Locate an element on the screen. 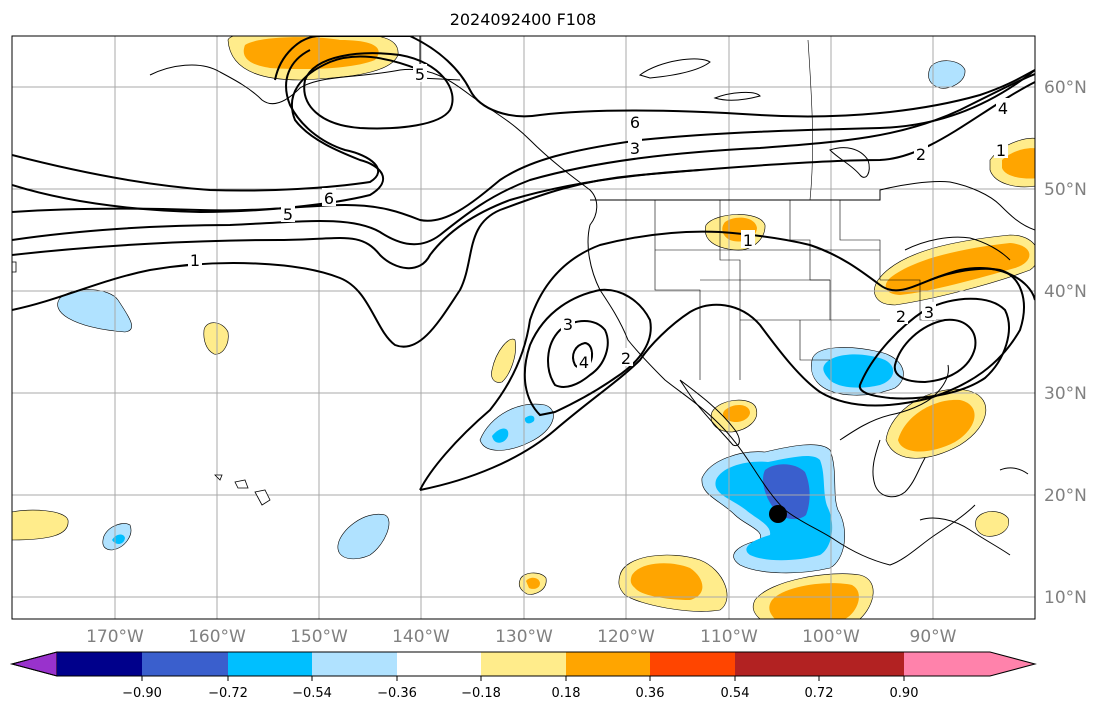 The image size is (1105, 712). colorbar-tick: 0.36 is located at coordinates (650, 693).